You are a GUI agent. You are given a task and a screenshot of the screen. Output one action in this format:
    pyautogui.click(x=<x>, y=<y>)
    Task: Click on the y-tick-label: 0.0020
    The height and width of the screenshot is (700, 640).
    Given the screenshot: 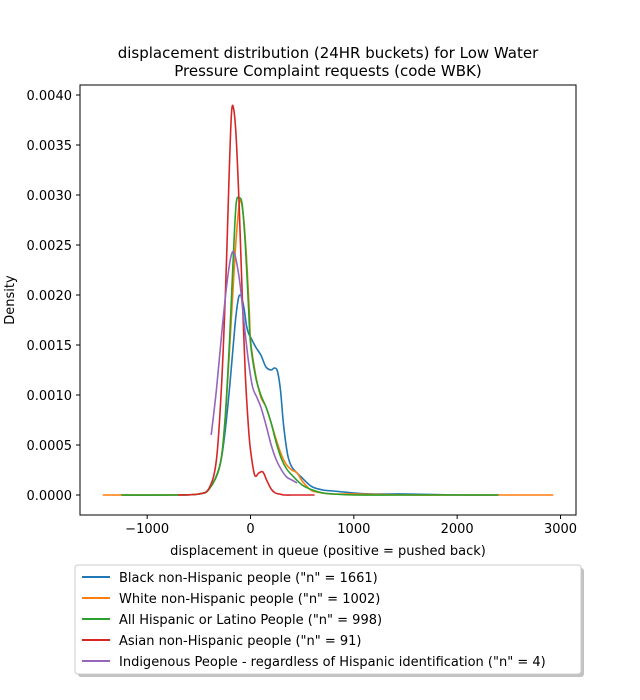 What is the action you would take?
    pyautogui.click(x=50, y=296)
    